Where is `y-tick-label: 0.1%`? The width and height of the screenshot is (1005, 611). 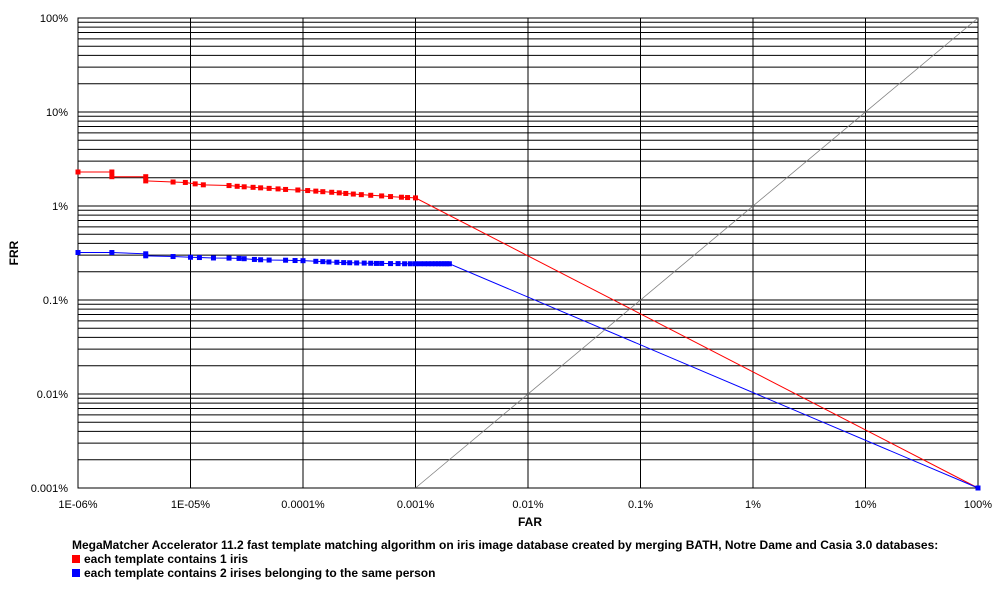
y-tick-label: 0.1% is located at coordinates (55, 301).